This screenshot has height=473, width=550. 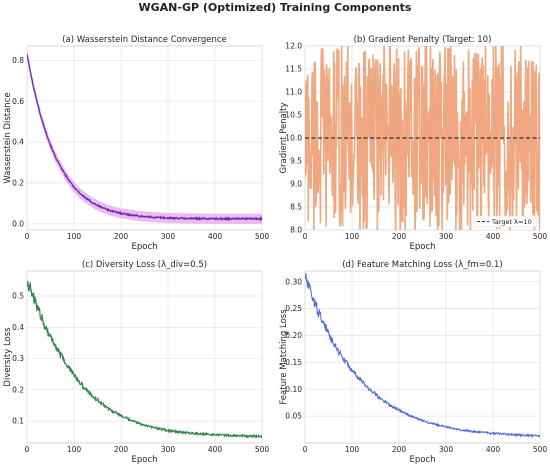 I want to click on y-tick-label: 11.0, so click(x=293, y=92).